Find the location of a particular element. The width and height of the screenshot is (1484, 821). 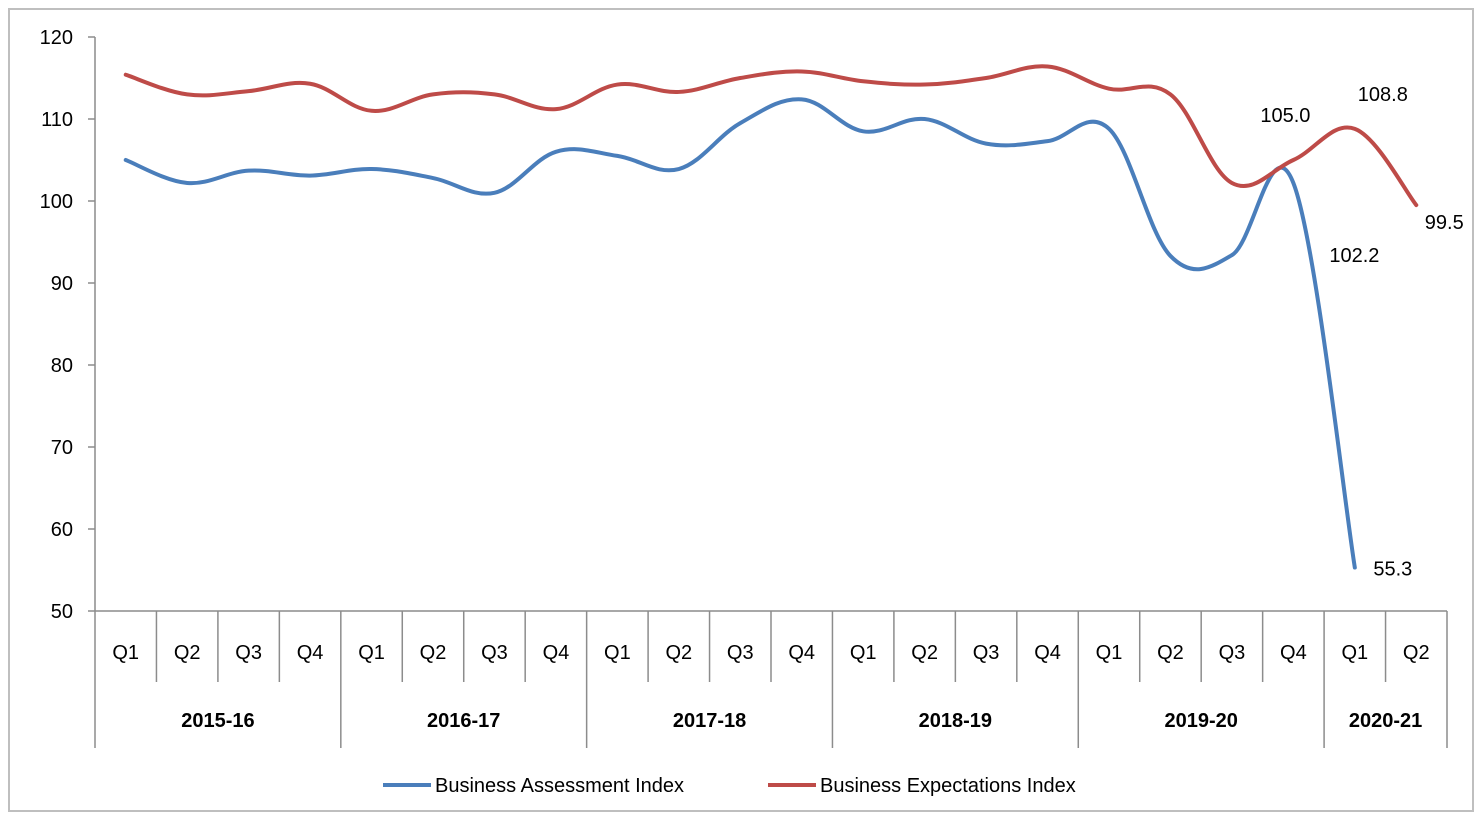

x-year-label: 2016-17 is located at coordinates (463, 721).